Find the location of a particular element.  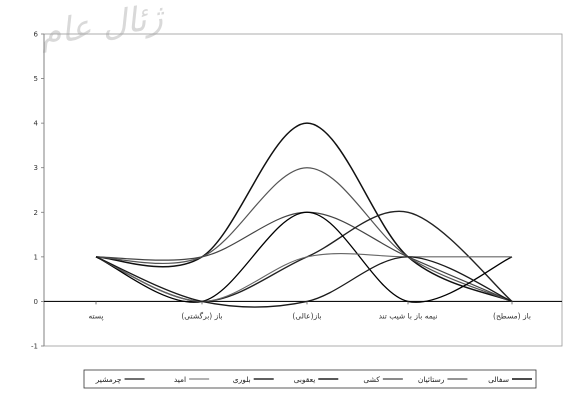

y-tick-label: 5 is located at coordinates (36, 79).